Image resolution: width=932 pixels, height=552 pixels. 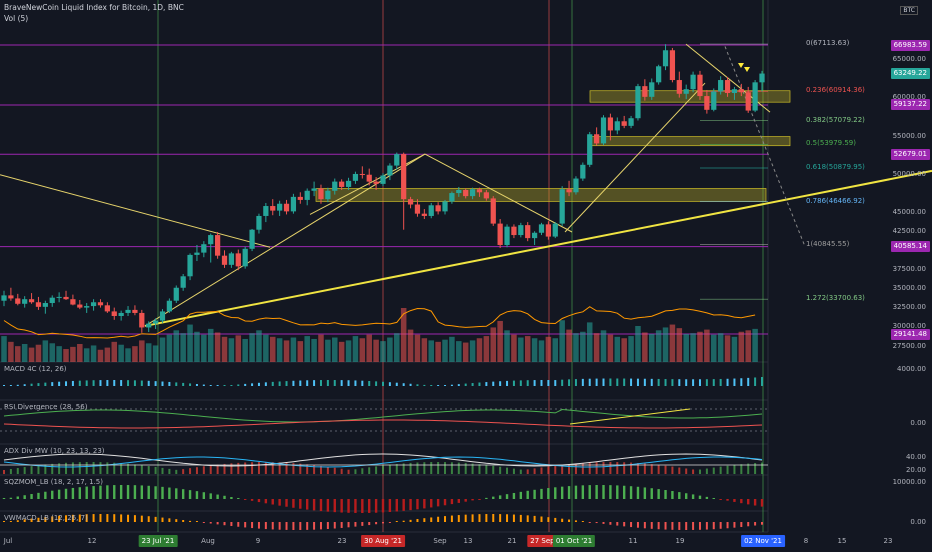 What do you see at coordinates (910, 334) in the screenshot?
I see `price-level-tag: 29141.48` at bounding box center [910, 334].